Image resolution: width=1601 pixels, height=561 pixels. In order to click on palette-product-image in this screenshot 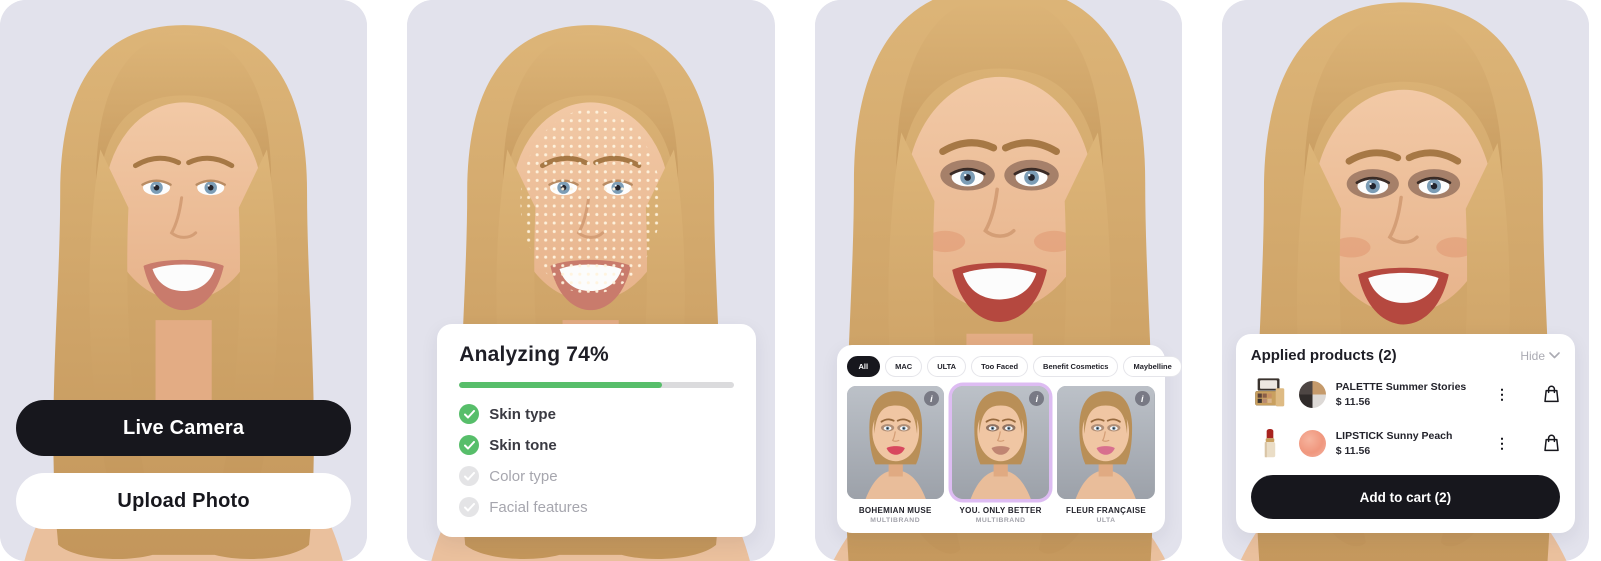, I will do `click(1270, 394)`.